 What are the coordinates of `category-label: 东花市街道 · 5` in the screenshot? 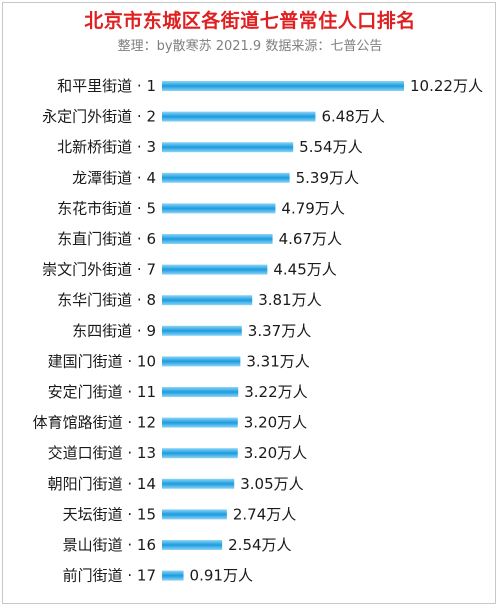 It's located at (106, 208).